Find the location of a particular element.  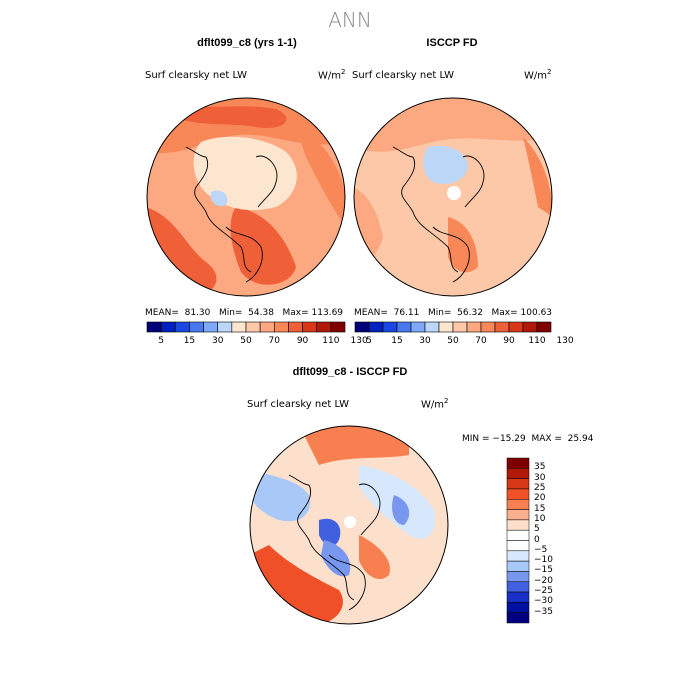

panel2-colorbar-label: 30 is located at coordinates (425, 341).